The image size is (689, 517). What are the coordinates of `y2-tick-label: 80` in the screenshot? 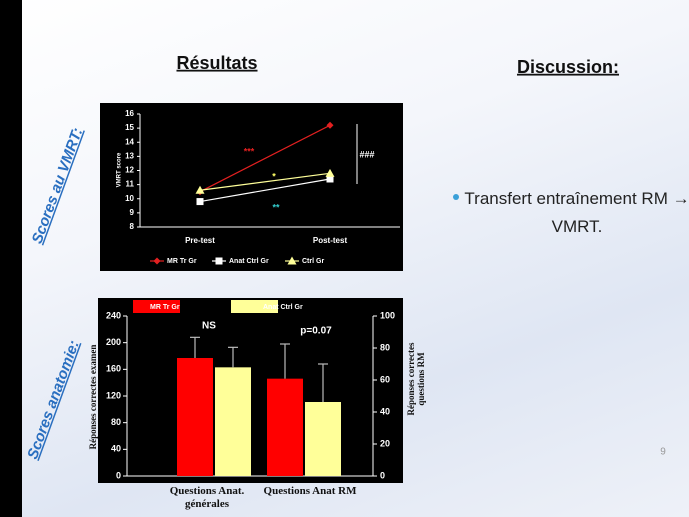 It's located at (385, 347).